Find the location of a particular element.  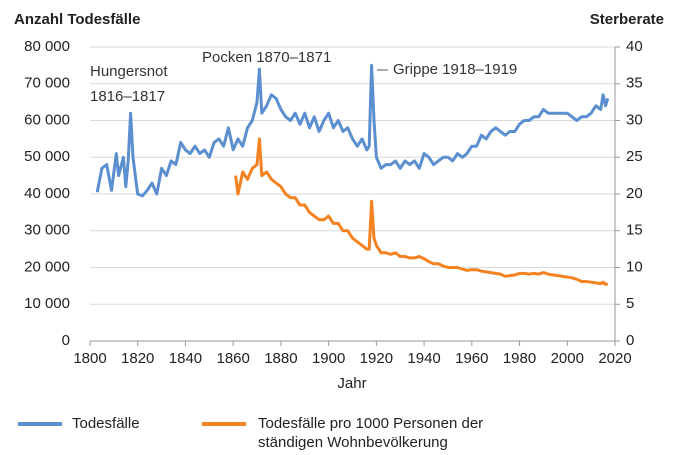

y2-tick-label: 5 is located at coordinates (630, 303).